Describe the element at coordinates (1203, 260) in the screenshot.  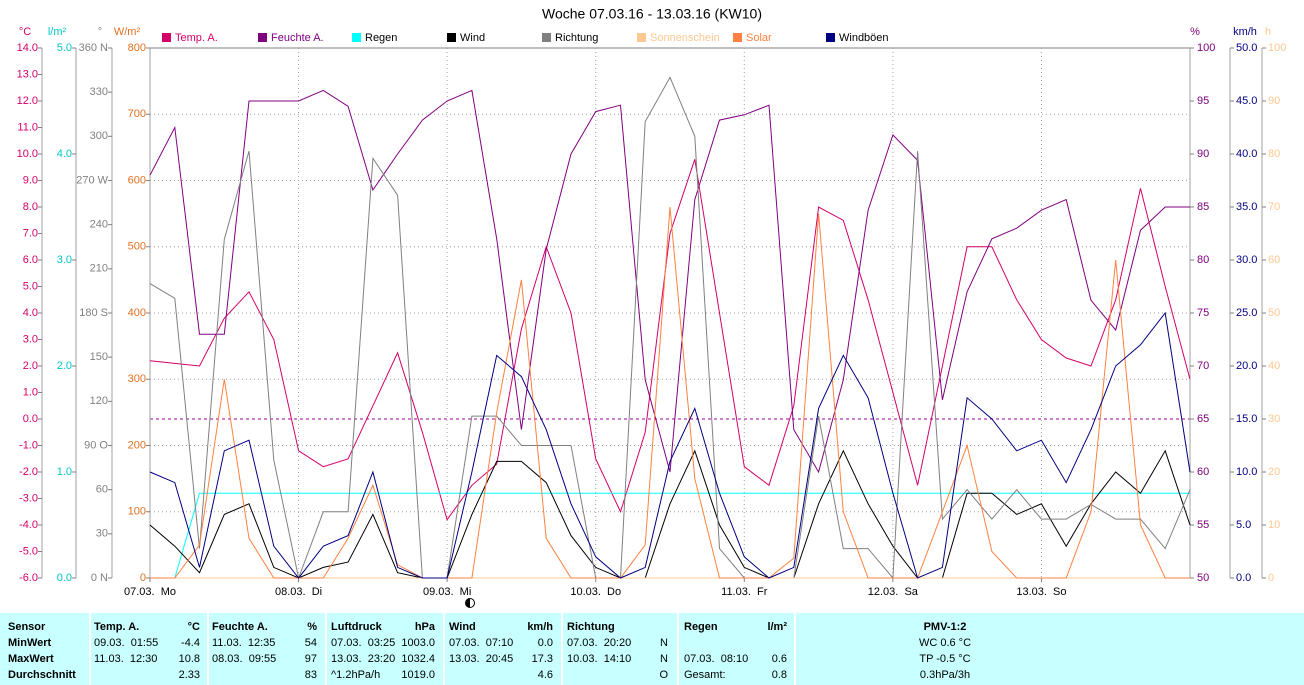
I see `y-tick-label: 80` at that location.